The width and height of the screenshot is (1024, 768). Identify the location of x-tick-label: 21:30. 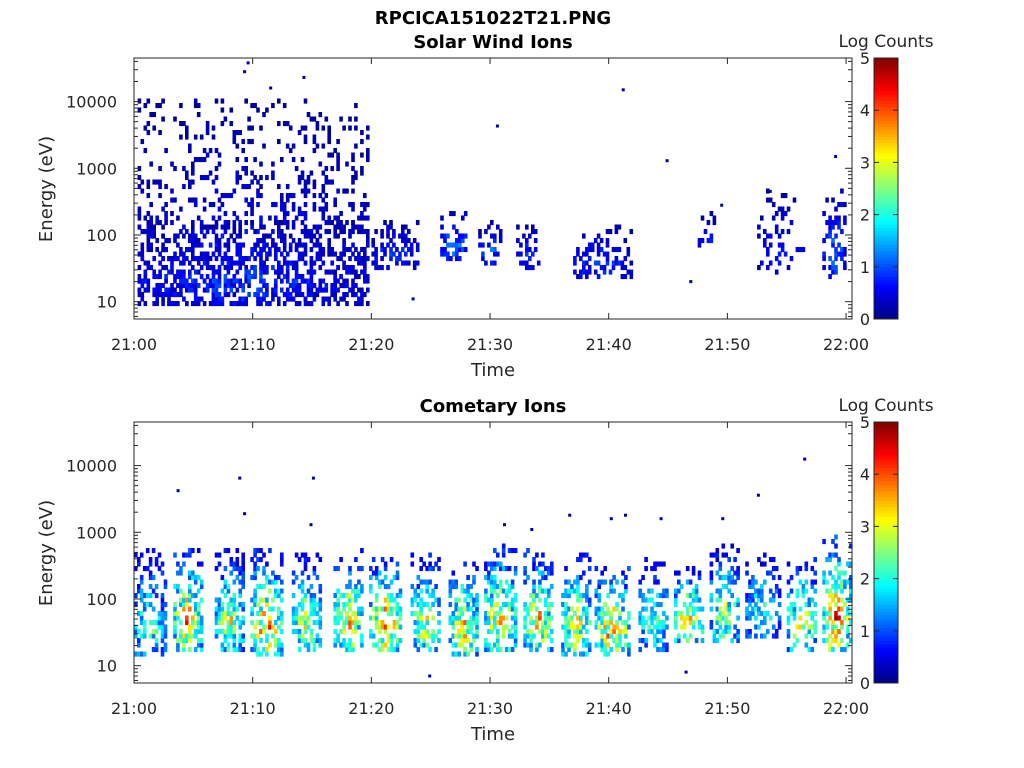
(490, 708).